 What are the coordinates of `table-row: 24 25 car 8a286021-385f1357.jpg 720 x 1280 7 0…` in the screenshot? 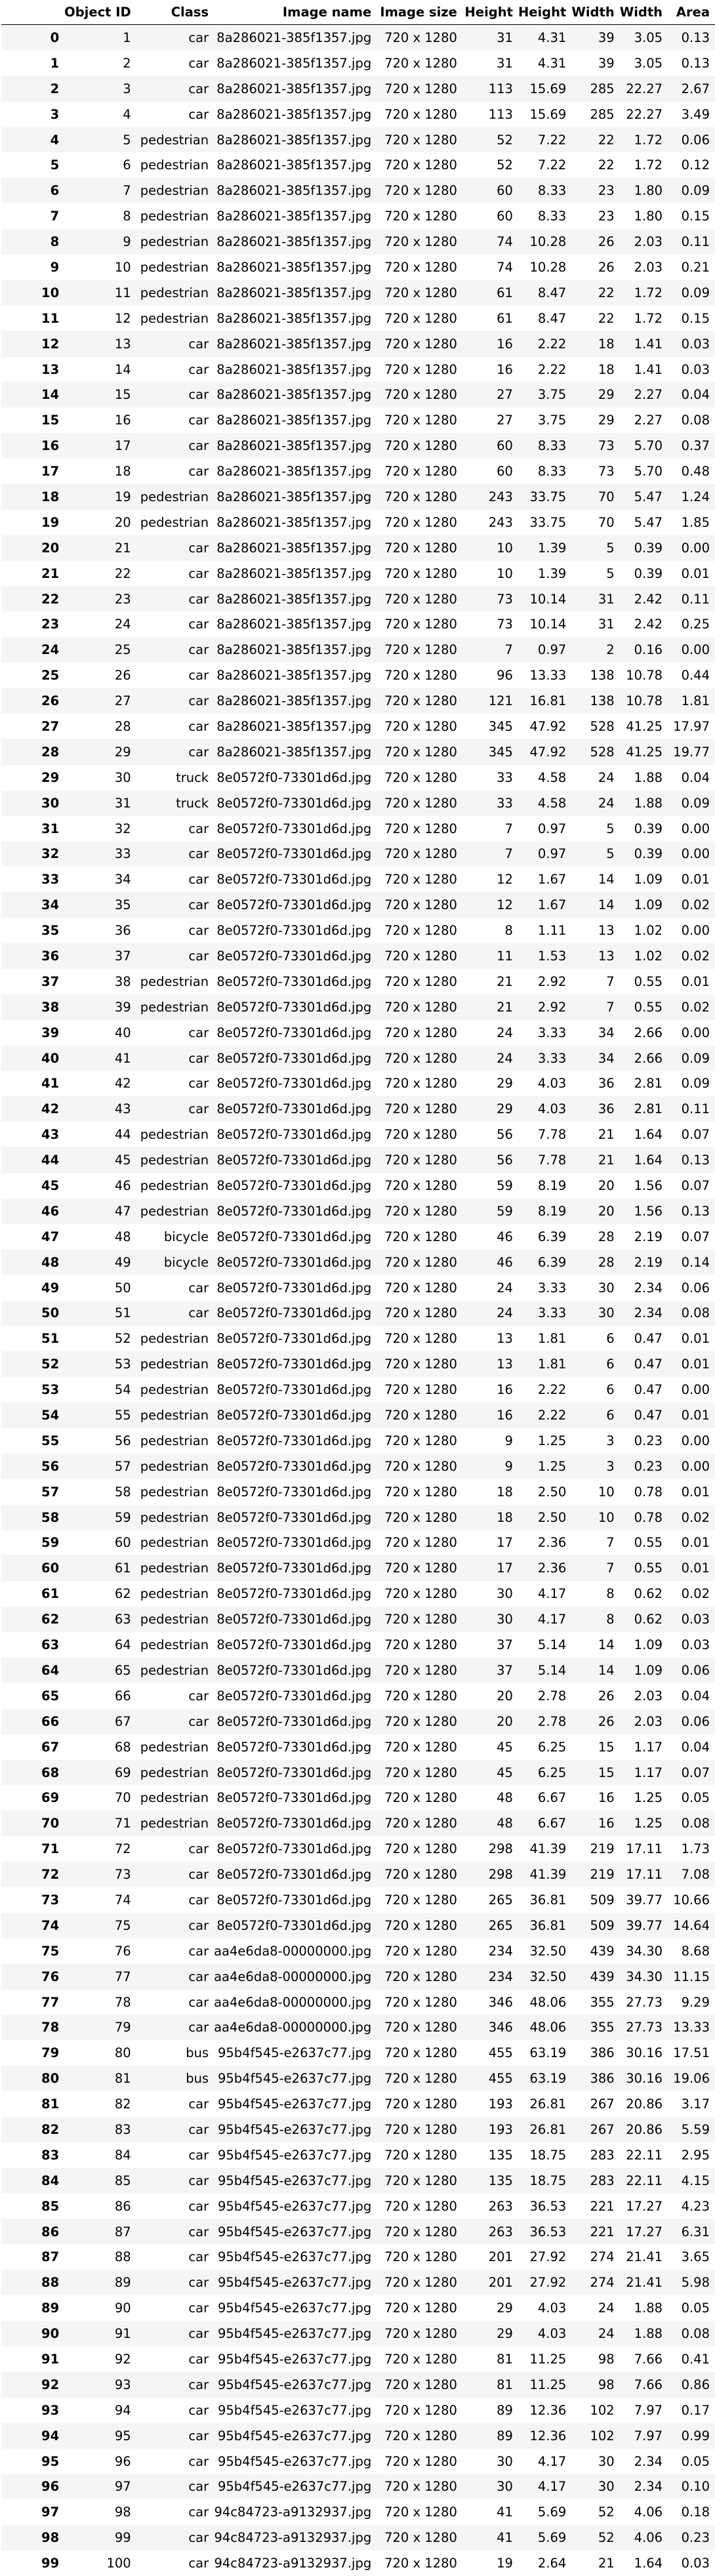 It's located at (358, 650).